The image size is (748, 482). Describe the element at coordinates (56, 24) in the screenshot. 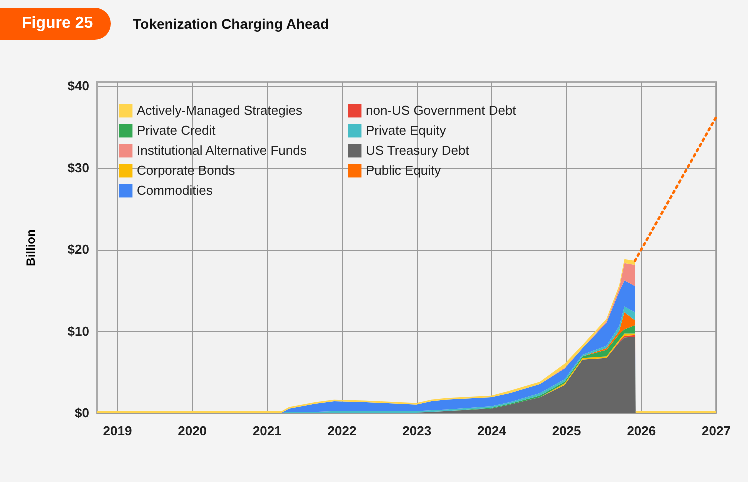

I see `caption: Figure 25` at that location.